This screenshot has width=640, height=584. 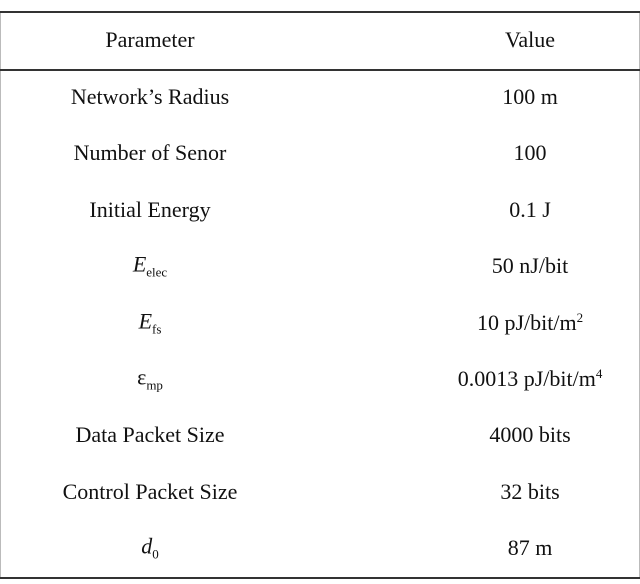 I want to click on cell-text: 10 pJ/bit/m, so click(x=526, y=322).